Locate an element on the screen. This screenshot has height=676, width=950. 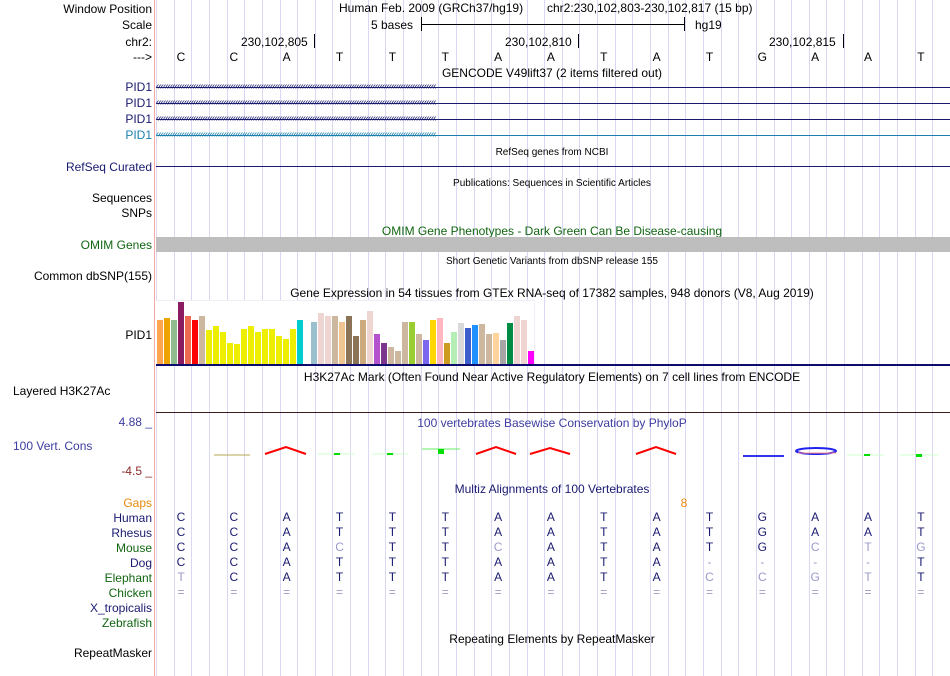
multiz-species-label: Zebrafish is located at coordinates (126, 623).